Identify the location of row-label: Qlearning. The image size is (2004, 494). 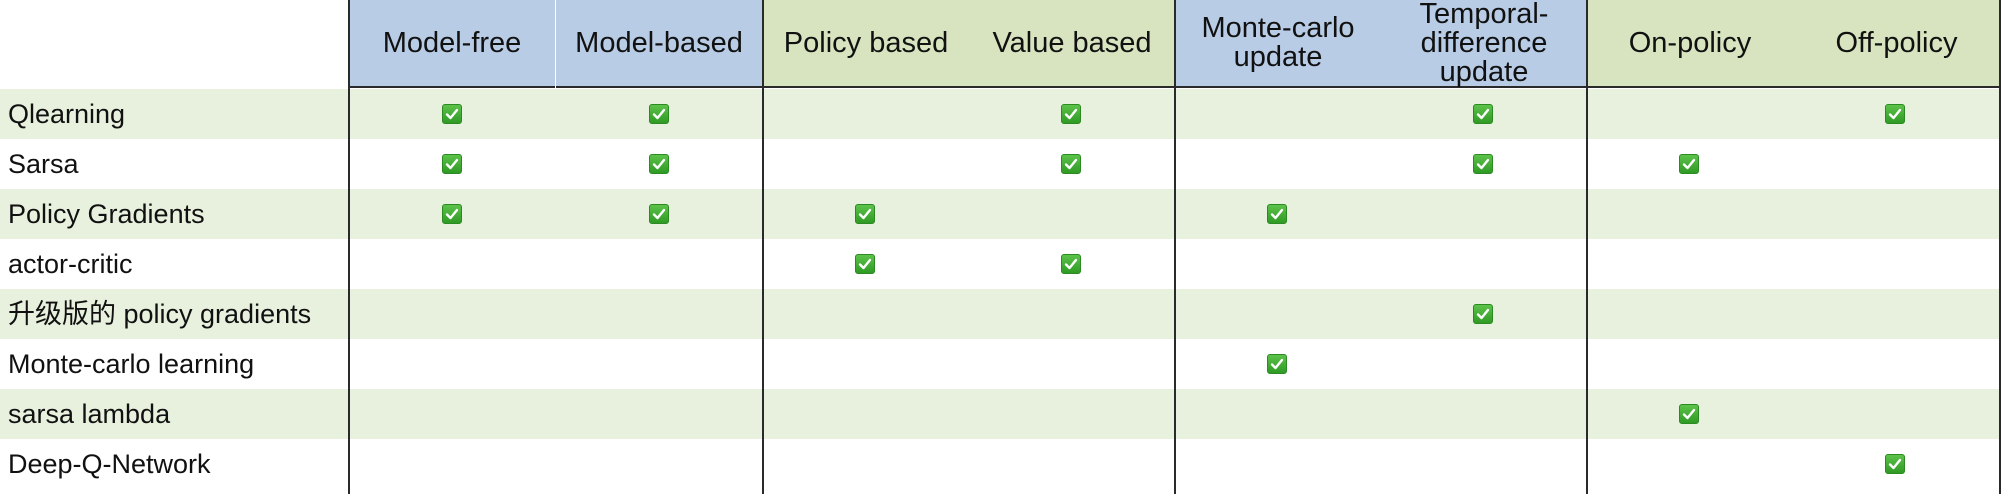
(67, 114).